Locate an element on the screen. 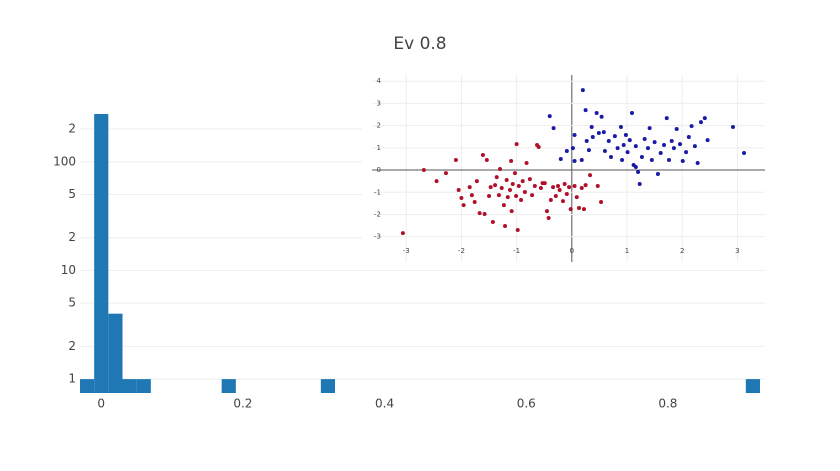 Image resolution: width=840 pixels, height=471 pixels. y-tick-label: 1 is located at coordinates (379, 148).